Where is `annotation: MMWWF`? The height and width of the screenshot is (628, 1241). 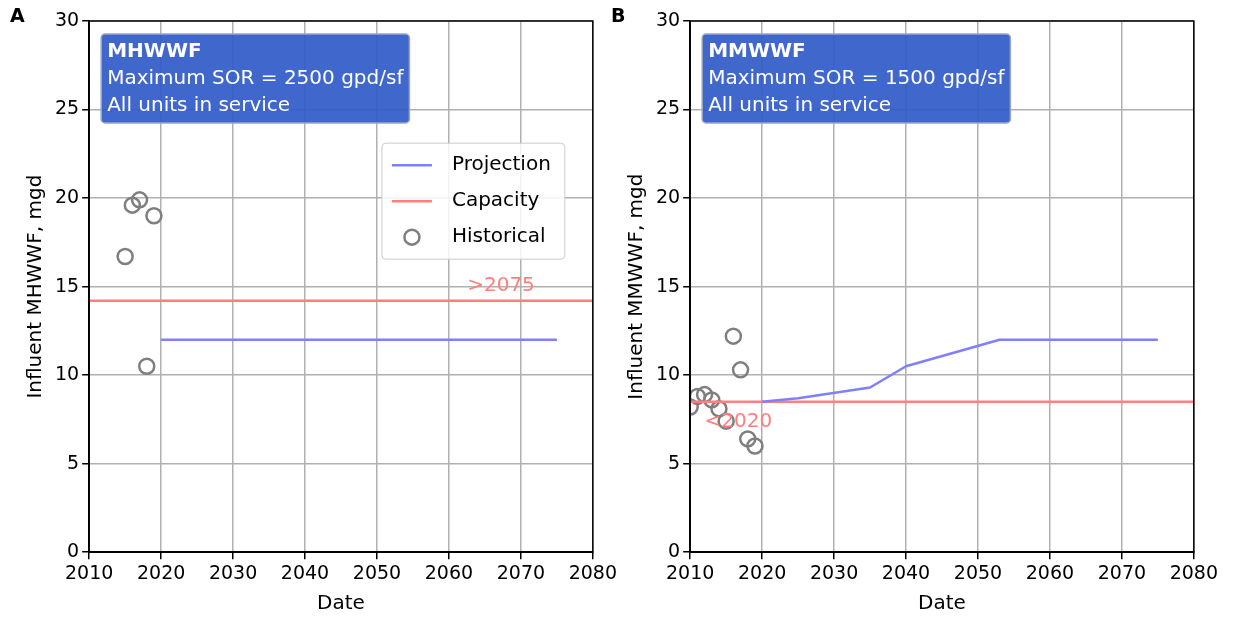
annotation: MMWWF is located at coordinates (757, 49).